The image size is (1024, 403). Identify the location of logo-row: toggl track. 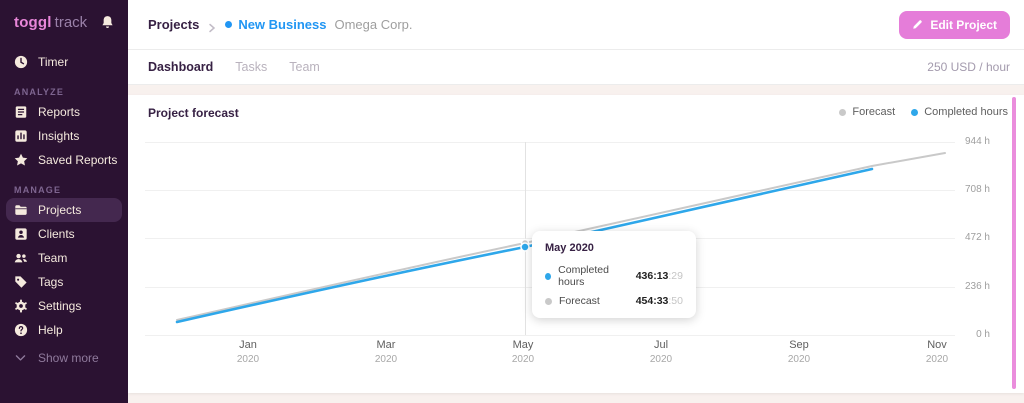
(64, 22).